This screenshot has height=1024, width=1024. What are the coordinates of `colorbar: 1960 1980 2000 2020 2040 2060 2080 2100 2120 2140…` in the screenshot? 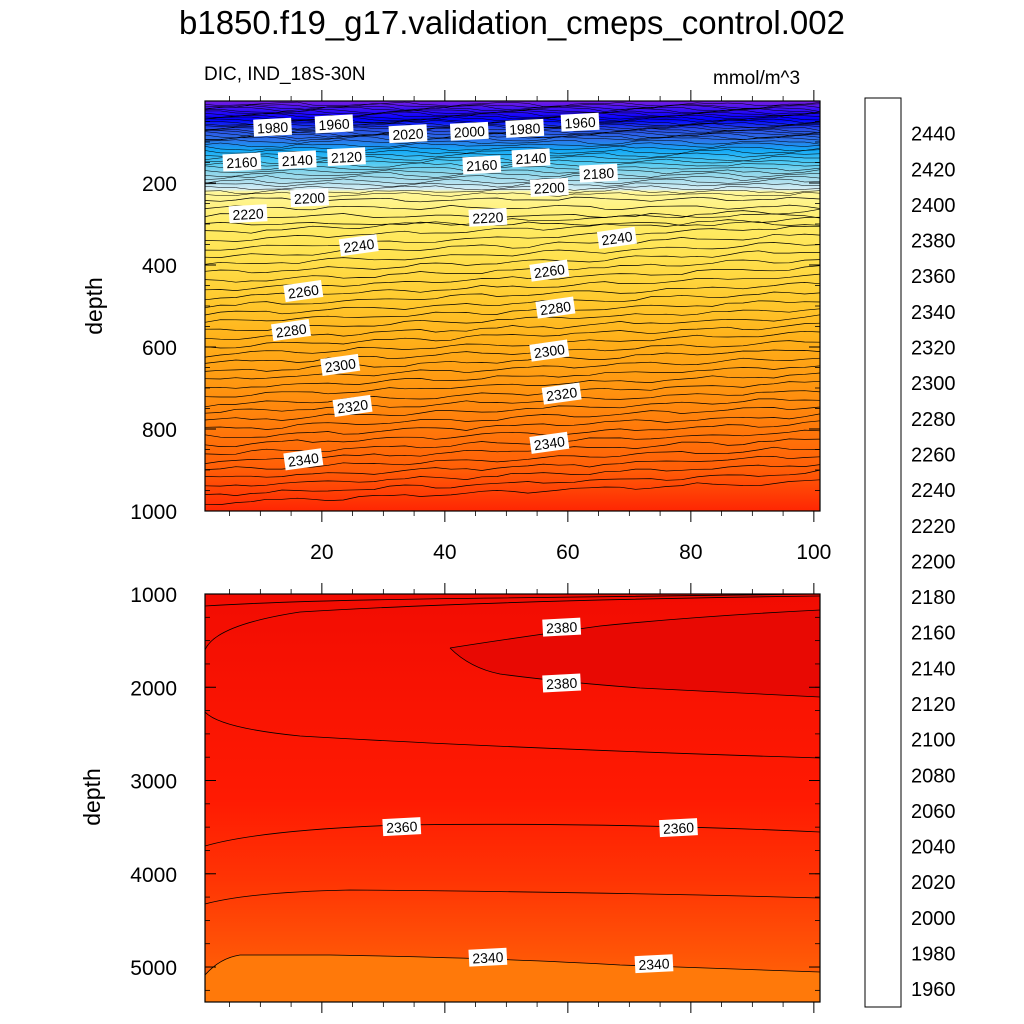 It's located at (910, 552).